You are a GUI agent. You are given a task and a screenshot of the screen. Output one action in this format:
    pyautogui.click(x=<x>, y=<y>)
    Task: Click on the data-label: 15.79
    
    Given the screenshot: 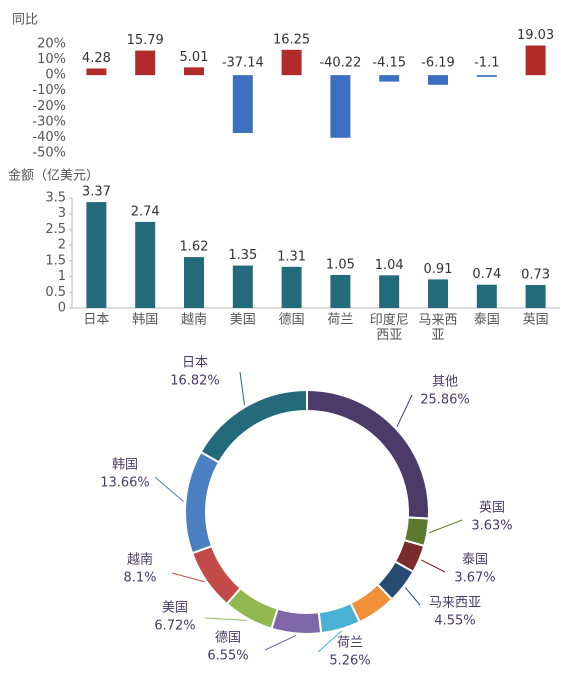 What is the action you would take?
    pyautogui.click(x=145, y=40)
    